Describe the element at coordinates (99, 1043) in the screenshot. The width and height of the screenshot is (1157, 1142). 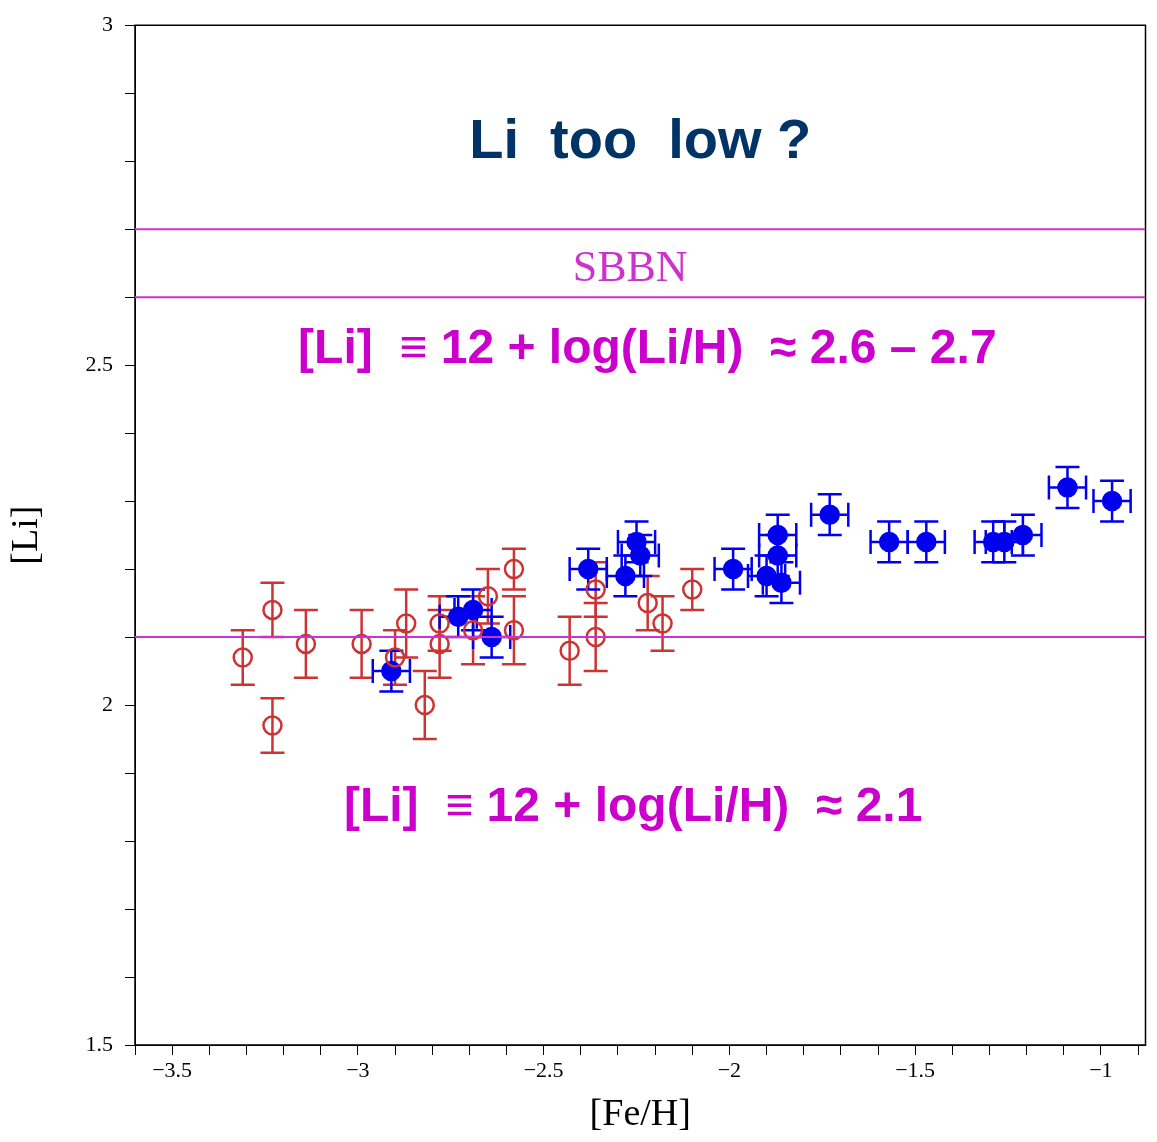
I see `y-tick-label: 1.5` at that location.